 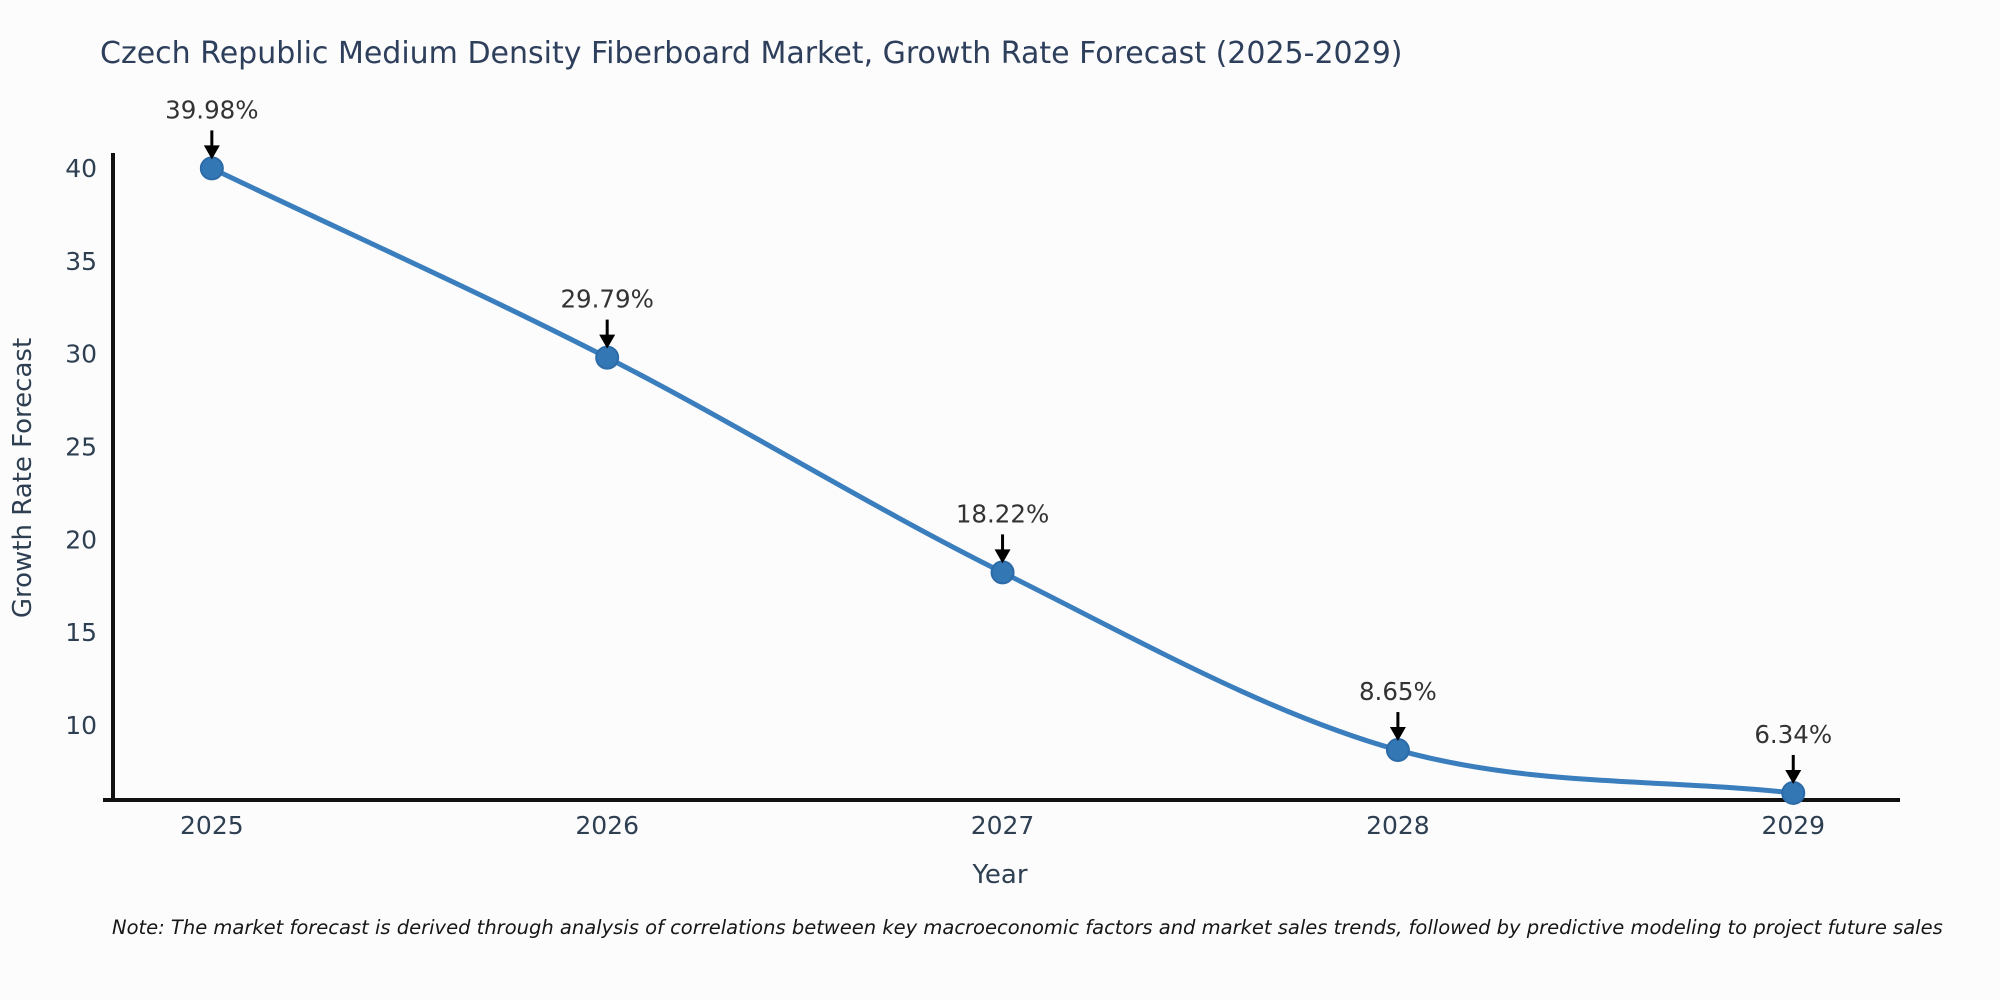 I want to click on x-tick-label: 2025, so click(x=212, y=825).